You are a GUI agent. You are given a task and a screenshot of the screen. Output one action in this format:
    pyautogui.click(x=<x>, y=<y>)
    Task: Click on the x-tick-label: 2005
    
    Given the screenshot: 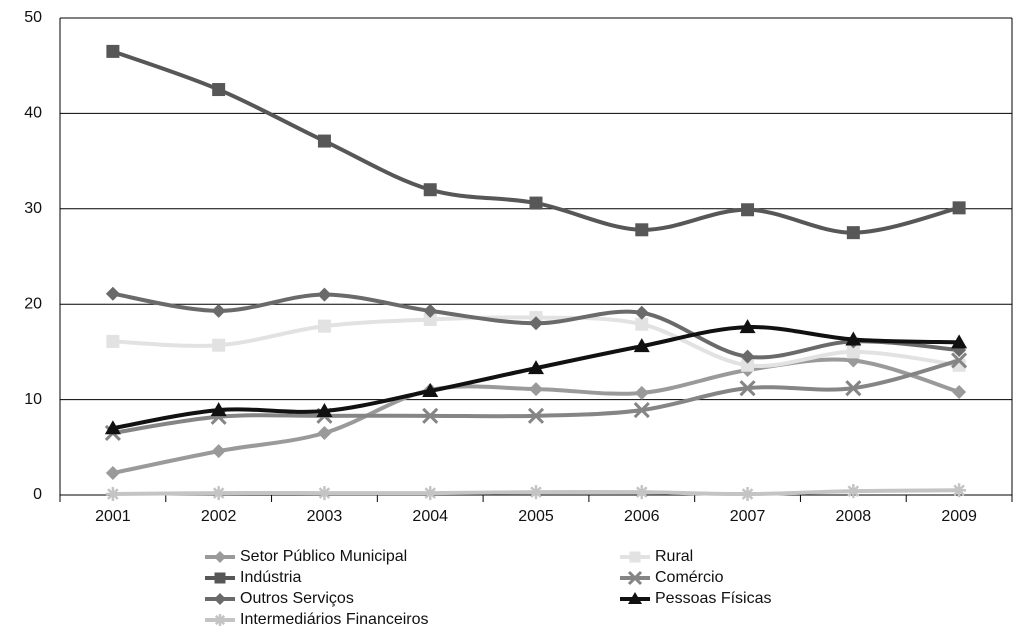 What is the action you would take?
    pyautogui.click(x=536, y=516)
    